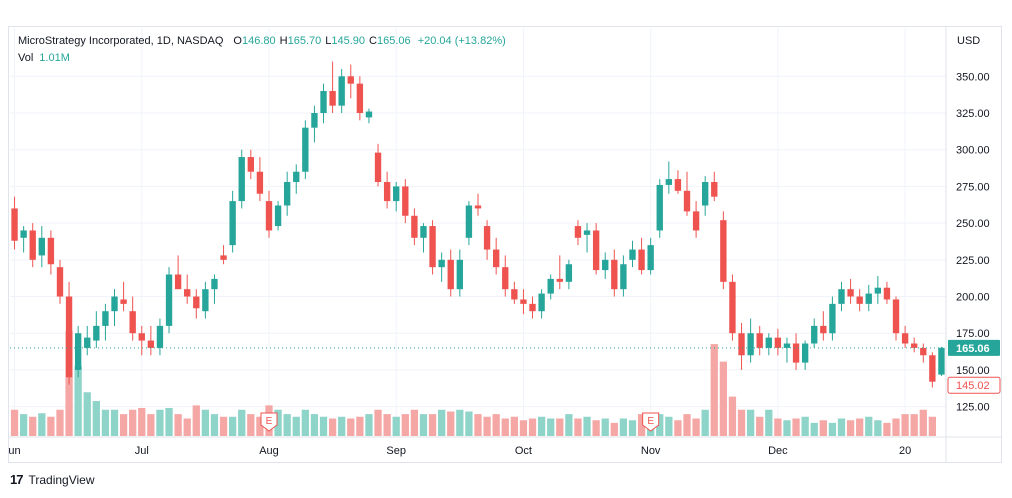 The height and width of the screenshot is (498, 1012). What do you see at coordinates (973, 298) in the screenshot?
I see `y-tick-label: 200.00` at bounding box center [973, 298].